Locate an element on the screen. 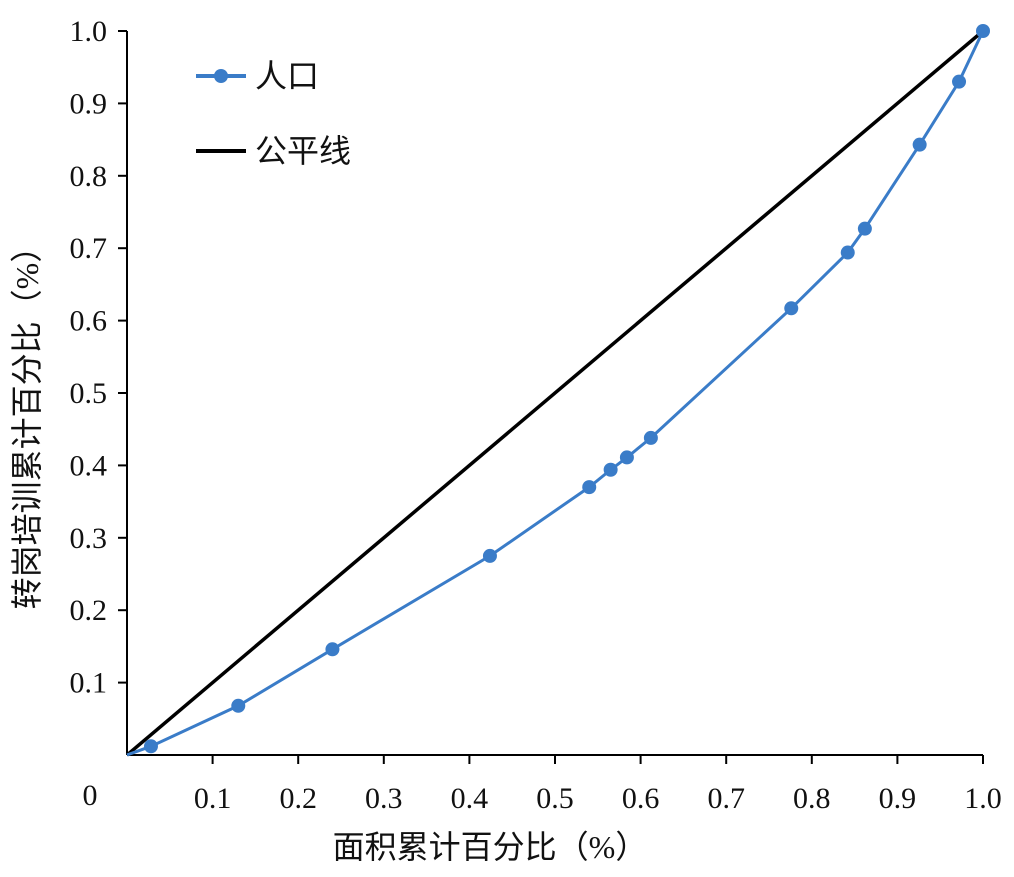 Image resolution: width=1014 pixels, height=877 pixels. legend-item-equality-line: 公平线 is located at coordinates (273, 151).